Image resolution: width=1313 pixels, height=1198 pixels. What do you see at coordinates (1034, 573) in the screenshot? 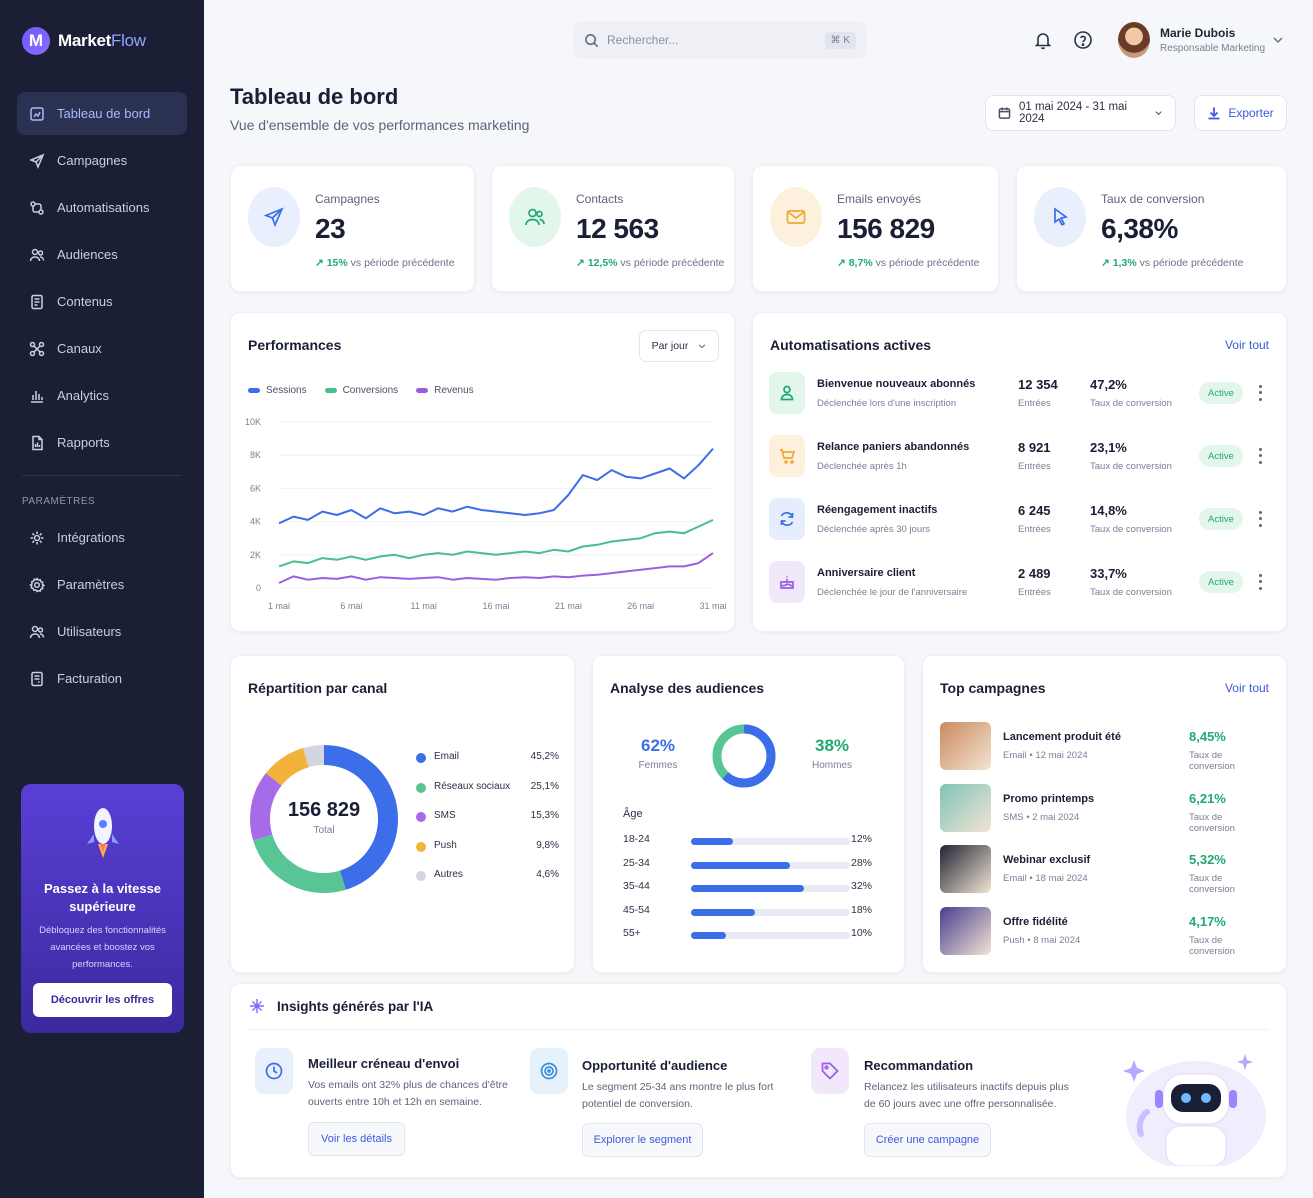
I see `automation-entries: 2 489` at bounding box center [1034, 573].